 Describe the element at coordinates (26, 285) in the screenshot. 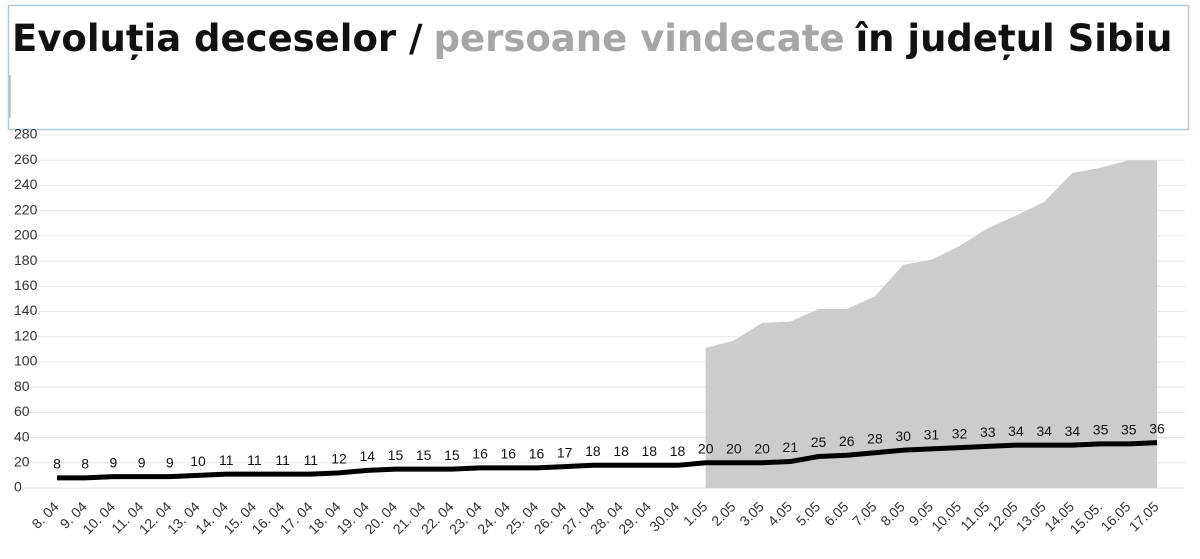

I see `y-tick-label: 160` at that location.